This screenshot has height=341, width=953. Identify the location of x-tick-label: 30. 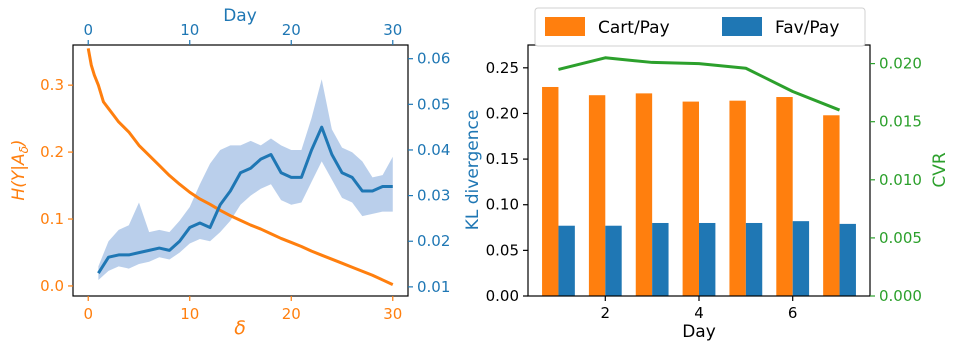
(392, 314).